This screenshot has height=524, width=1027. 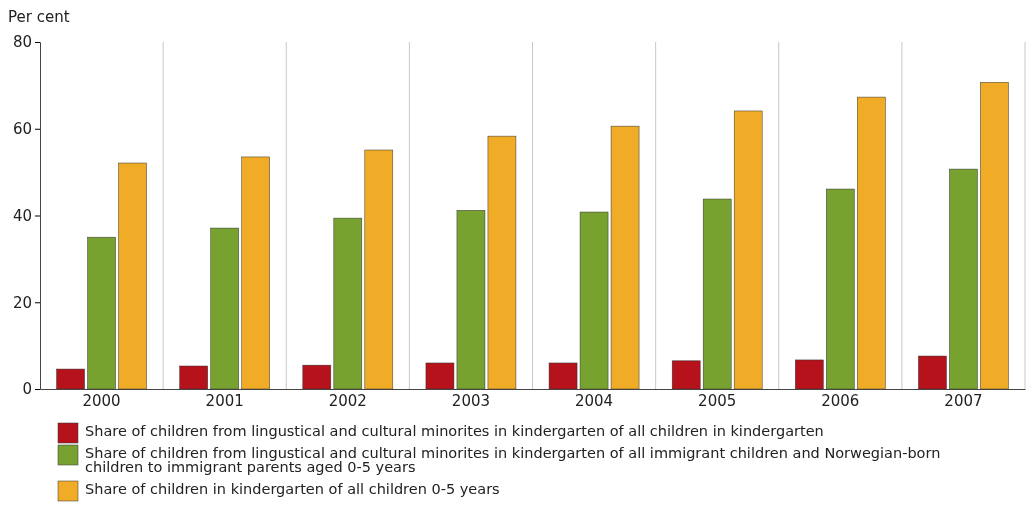 I want to click on x-tick-label: 2006, so click(x=840, y=400).